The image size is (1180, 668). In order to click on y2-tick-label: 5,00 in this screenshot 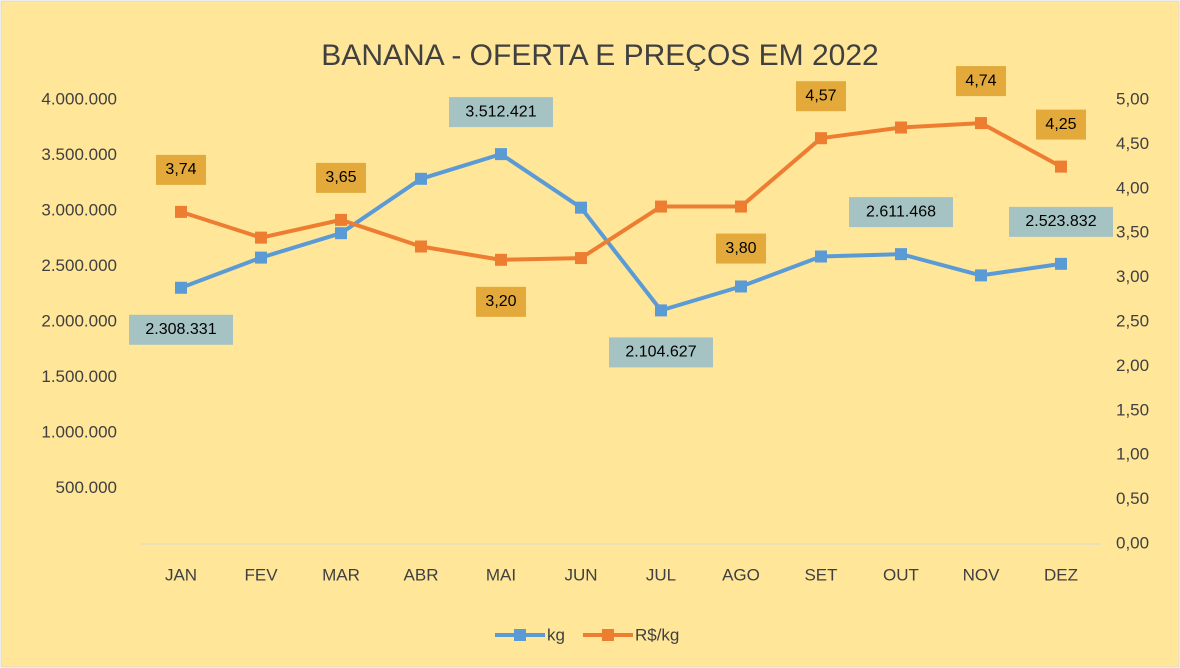, I will do `click(1132, 98)`.